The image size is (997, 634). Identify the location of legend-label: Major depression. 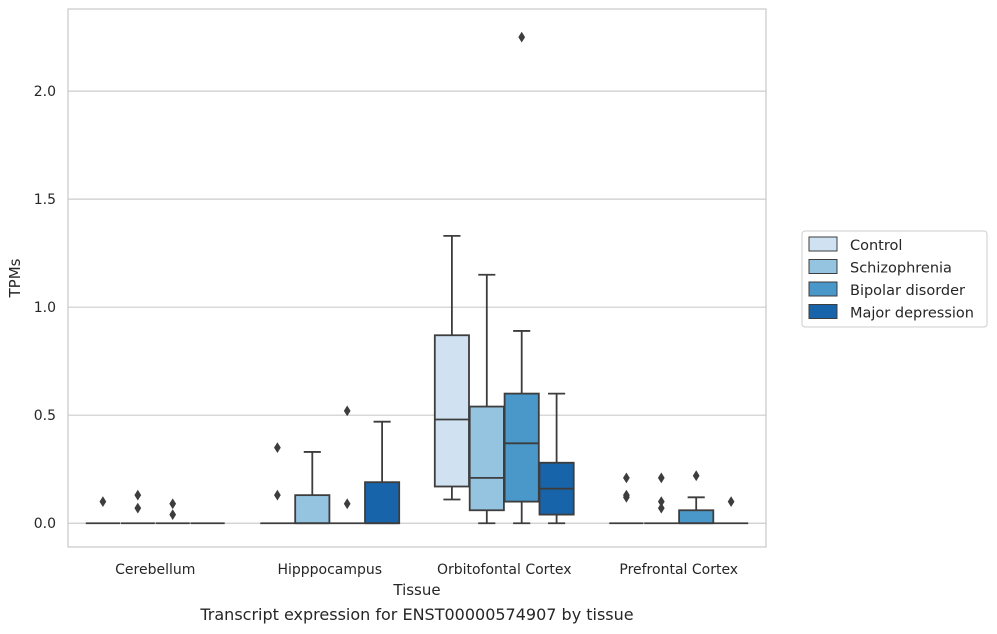
(912, 314).